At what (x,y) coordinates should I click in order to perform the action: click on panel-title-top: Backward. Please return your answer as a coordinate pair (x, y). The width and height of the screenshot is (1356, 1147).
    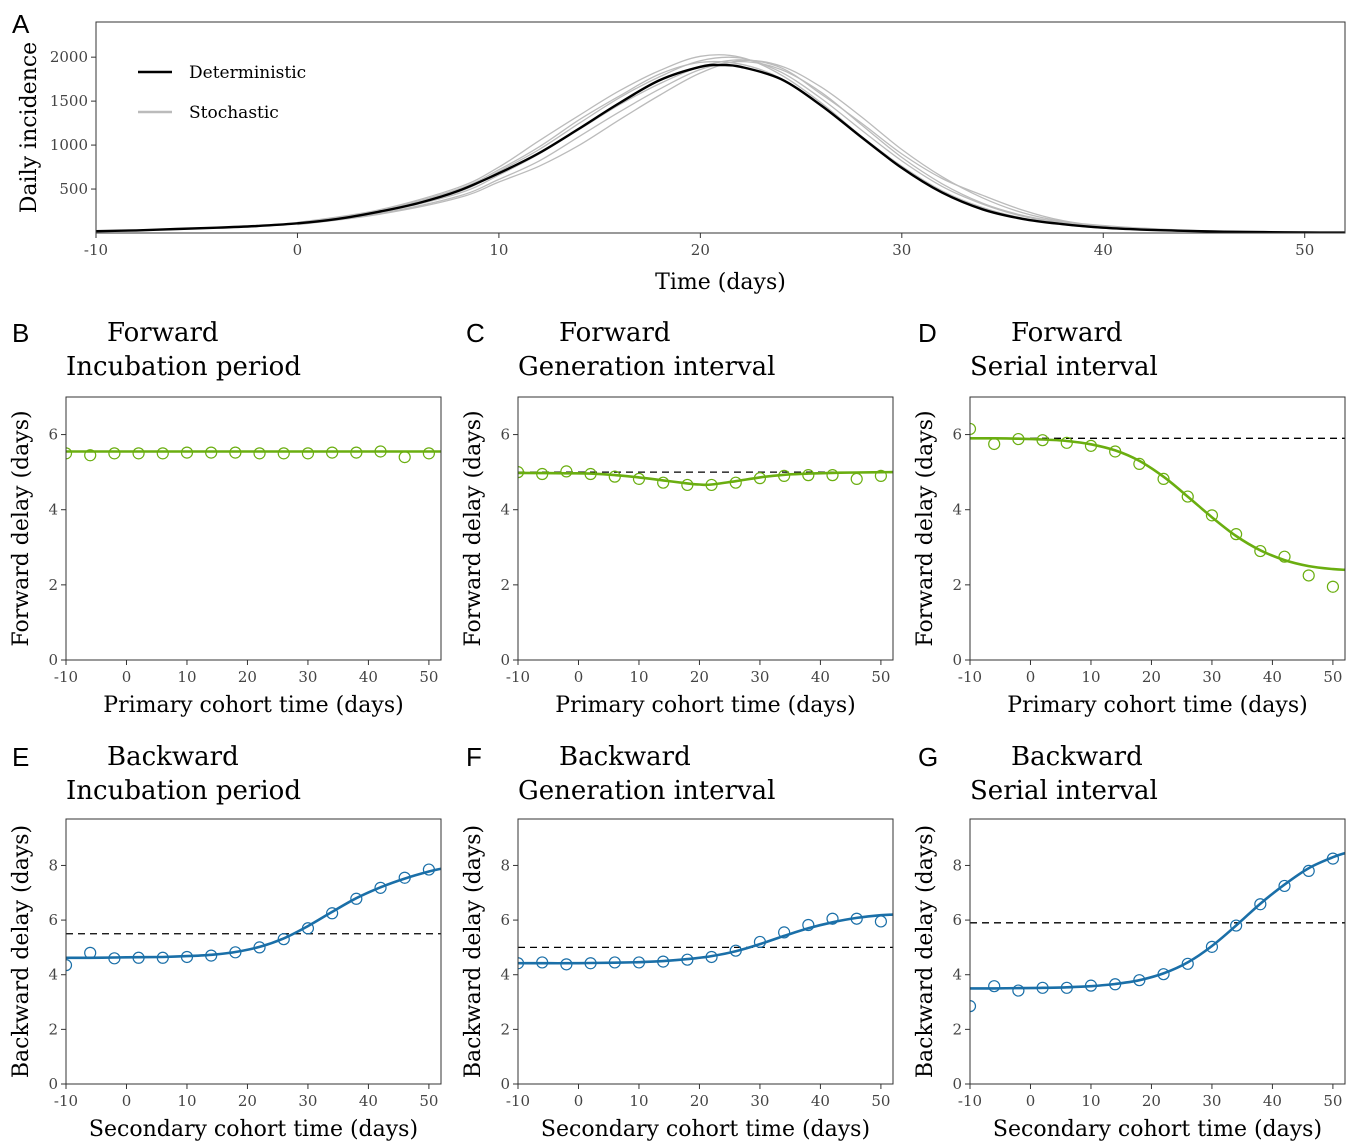
    Looking at the image, I should click on (173, 757).